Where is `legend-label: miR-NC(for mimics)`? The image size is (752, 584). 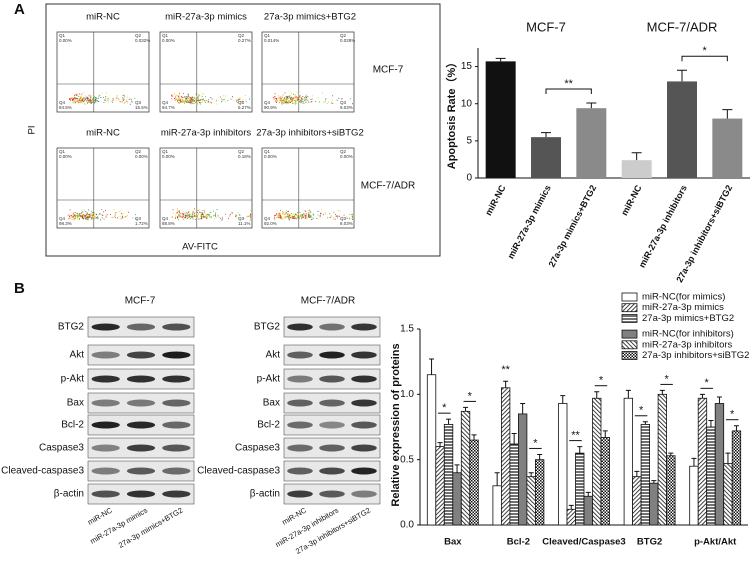 legend-label: miR-NC(for mimics) is located at coordinates (683, 297).